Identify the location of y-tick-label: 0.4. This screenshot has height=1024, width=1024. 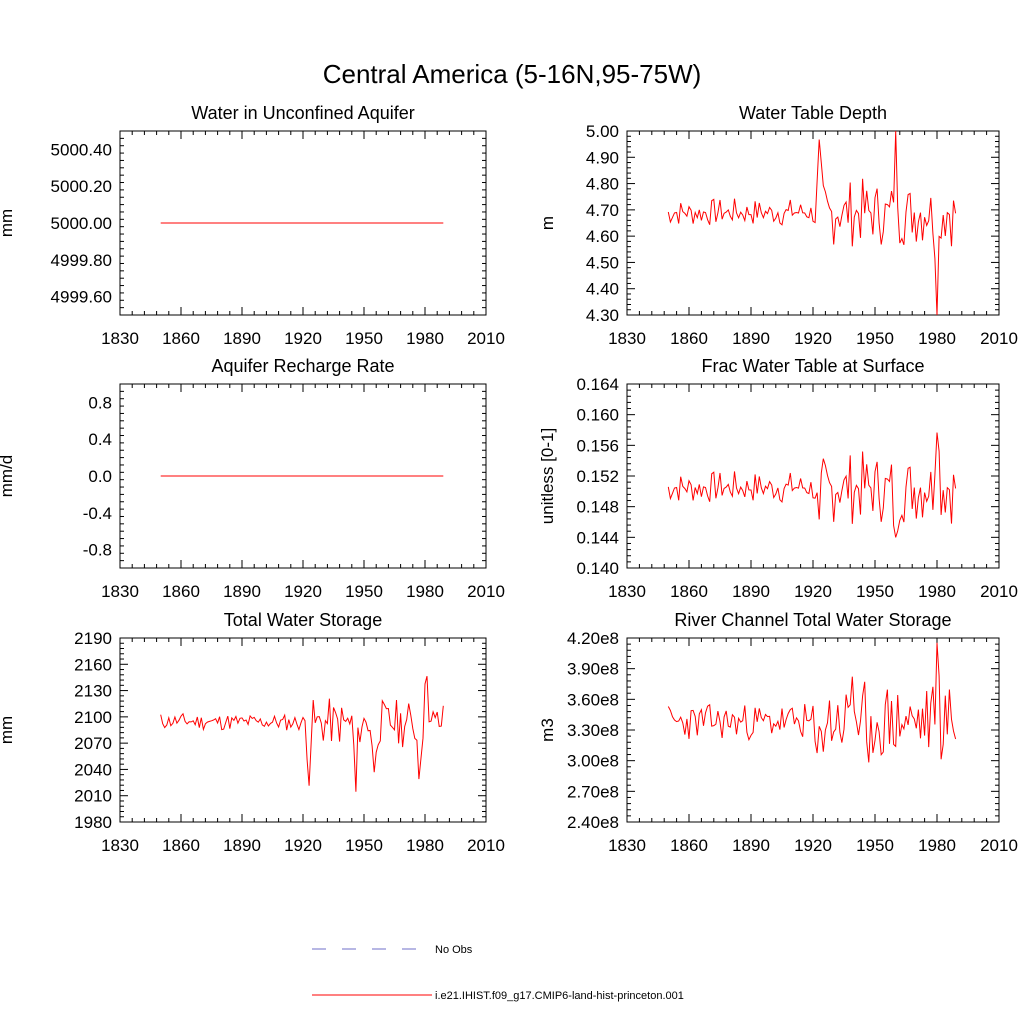
(100, 439).